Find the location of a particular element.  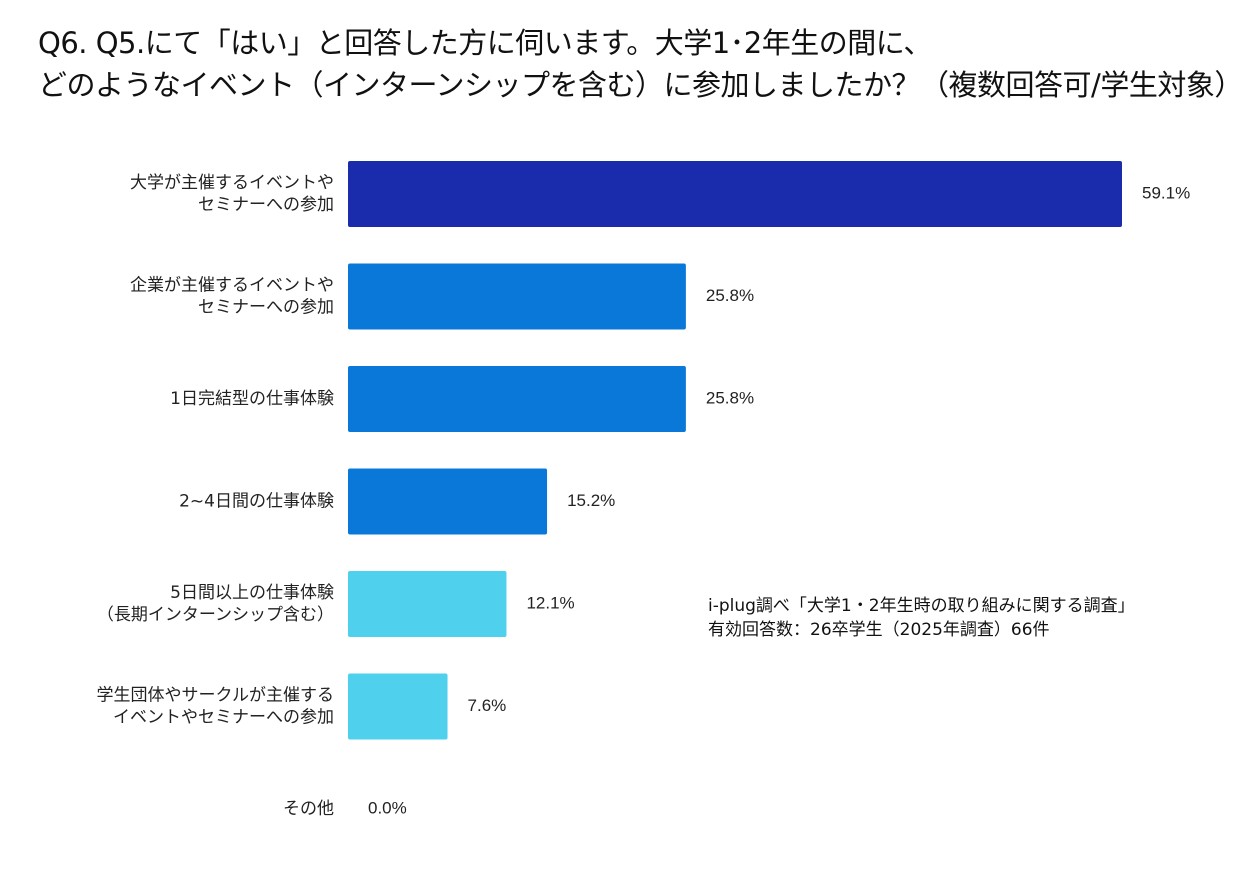

value-label: 12.1% is located at coordinates (550, 602).